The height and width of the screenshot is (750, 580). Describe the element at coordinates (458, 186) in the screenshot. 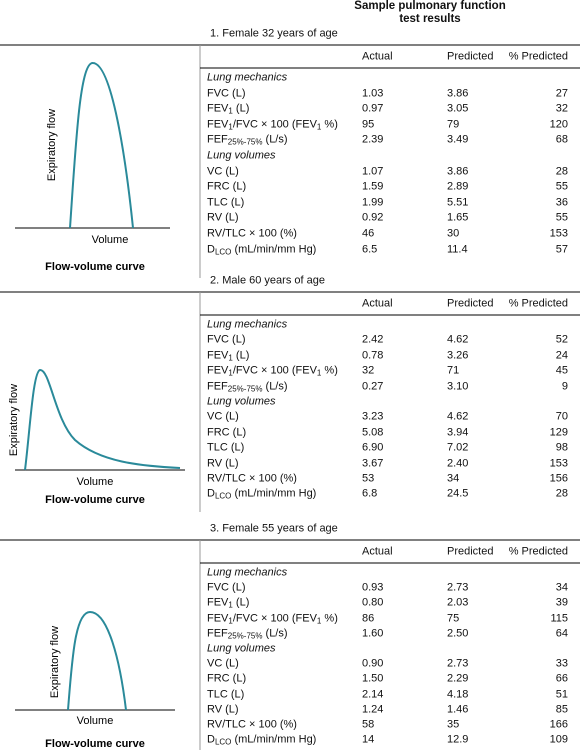

I see `cell: 2.89` at that location.